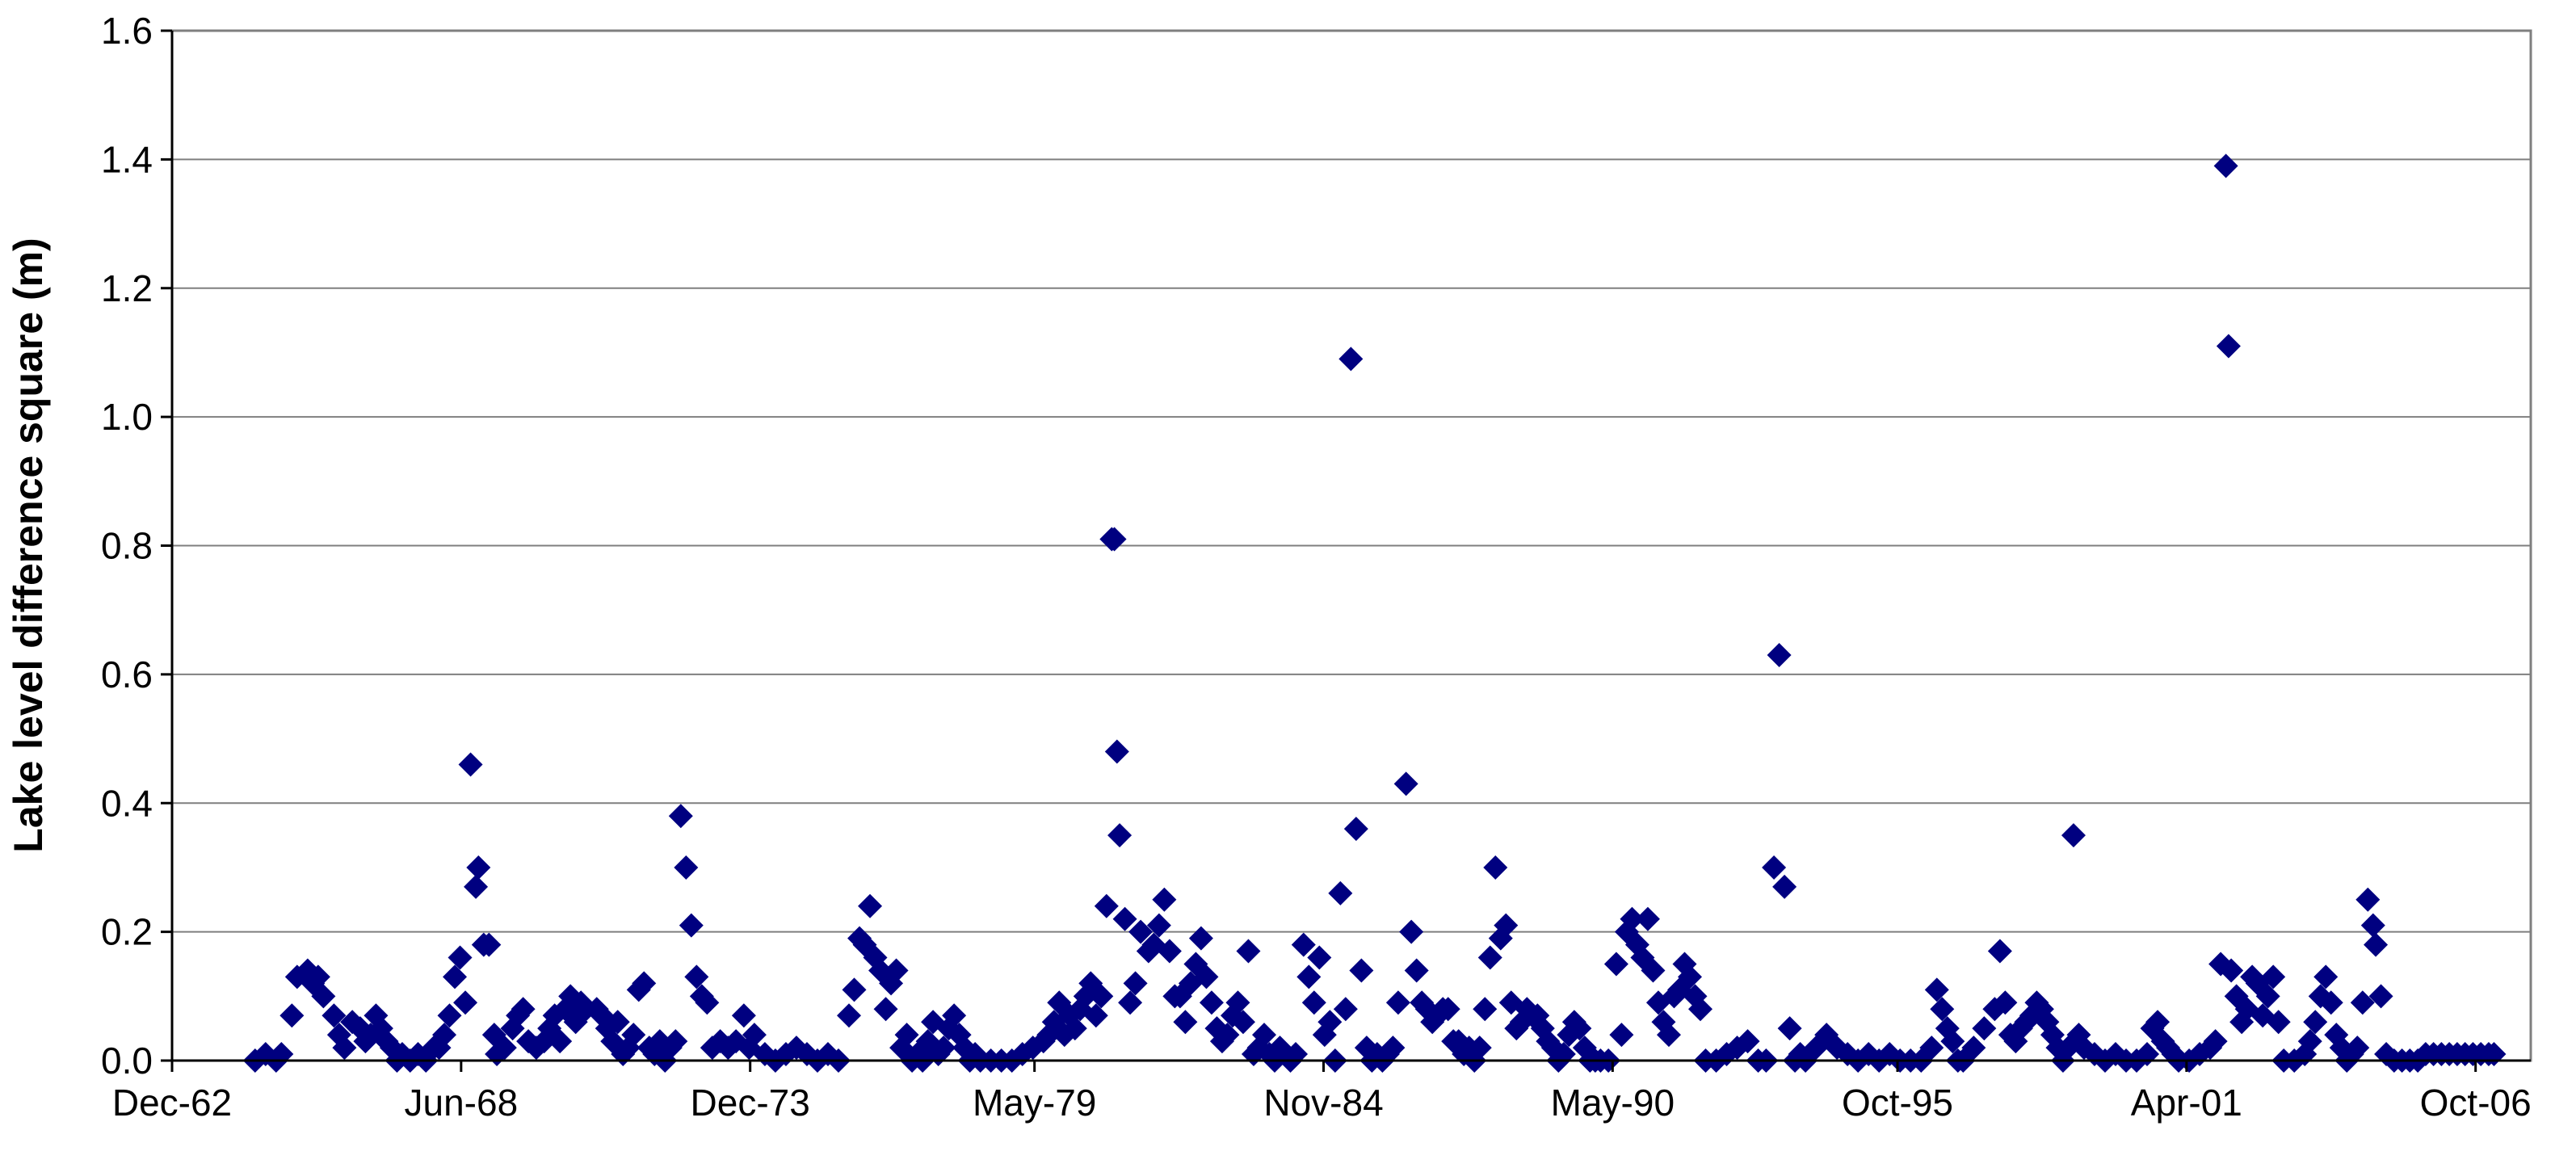 Image resolution: width=2576 pixels, height=1168 pixels. What do you see at coordinates (127, 159) in the screenshot?
I see `y-tick-label: 1.4` at bounding box center [127, 159].